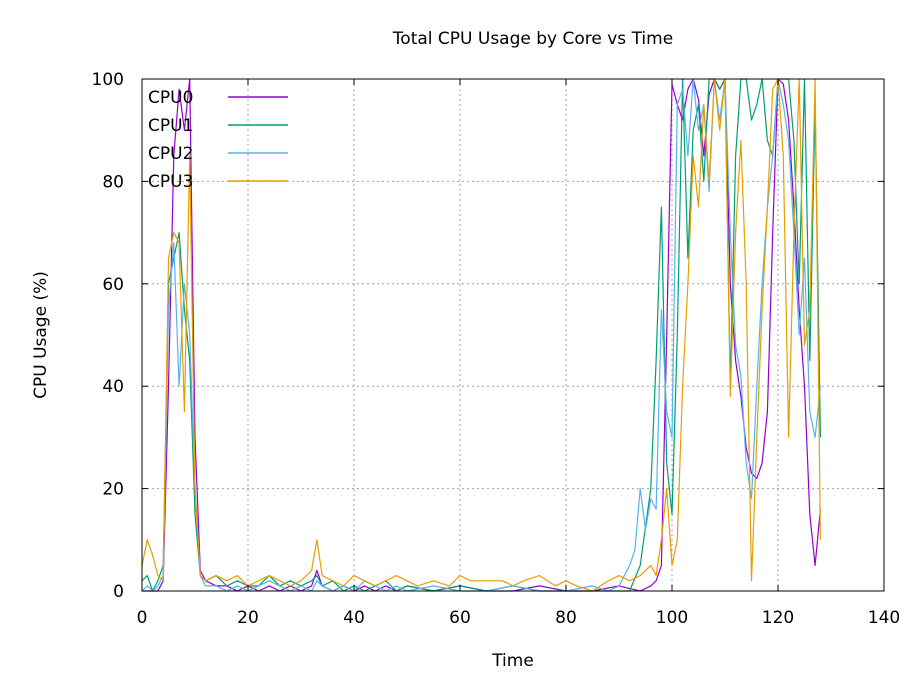 The image size is (910, 674). What do you see at coordinates (512, 661) in the screenshot?
I see `x-axis-label: Time` at bounding box center [512, 661].